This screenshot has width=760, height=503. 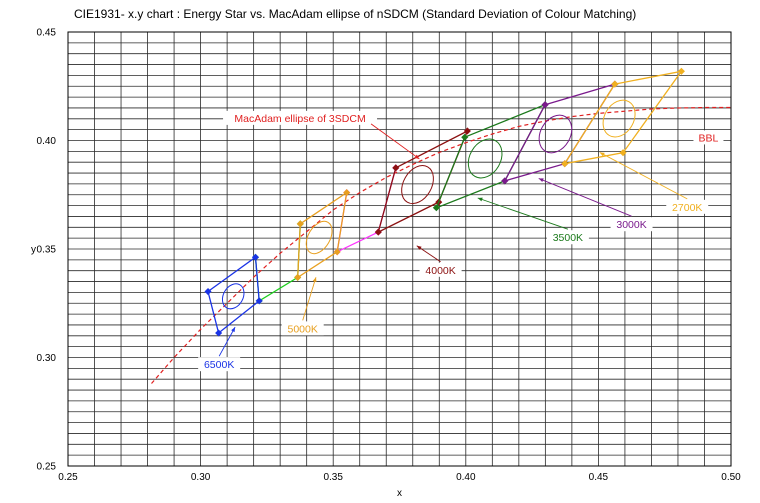 I want to click on label-3000K: 3000K, so click(x=595, y=205).